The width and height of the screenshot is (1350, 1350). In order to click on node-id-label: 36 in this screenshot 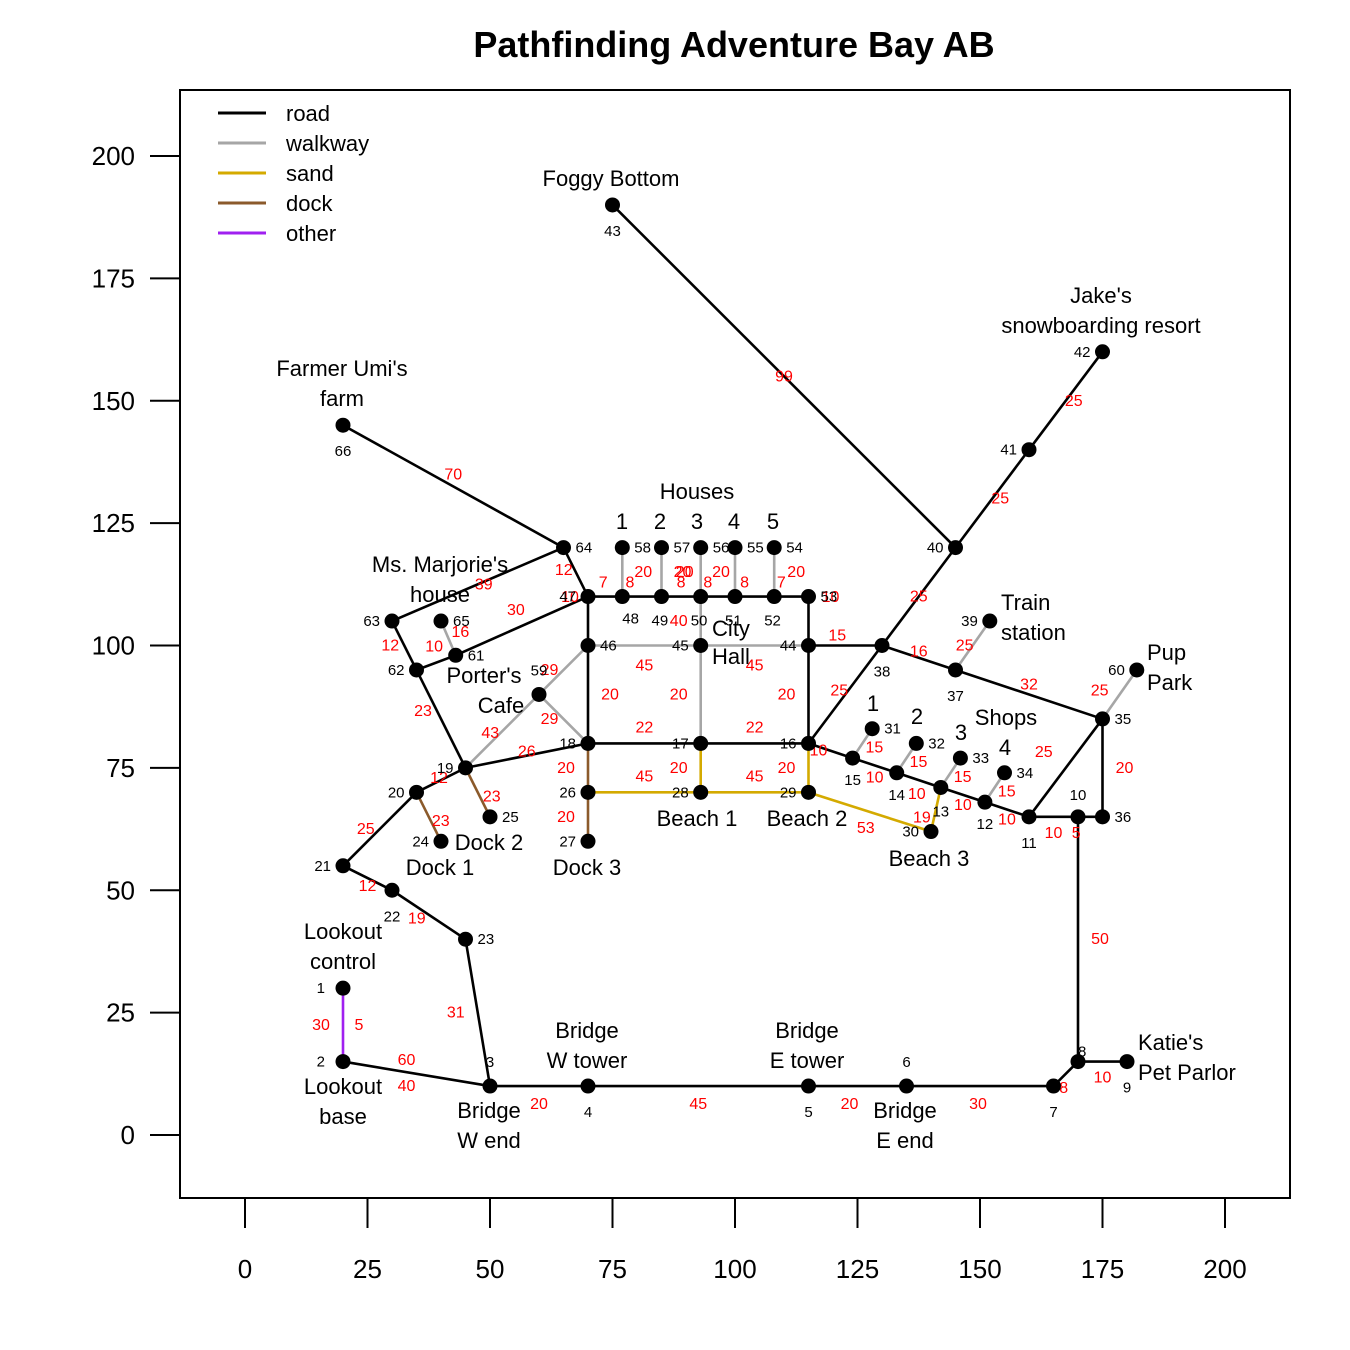, I will do `click(1123, 817)`.